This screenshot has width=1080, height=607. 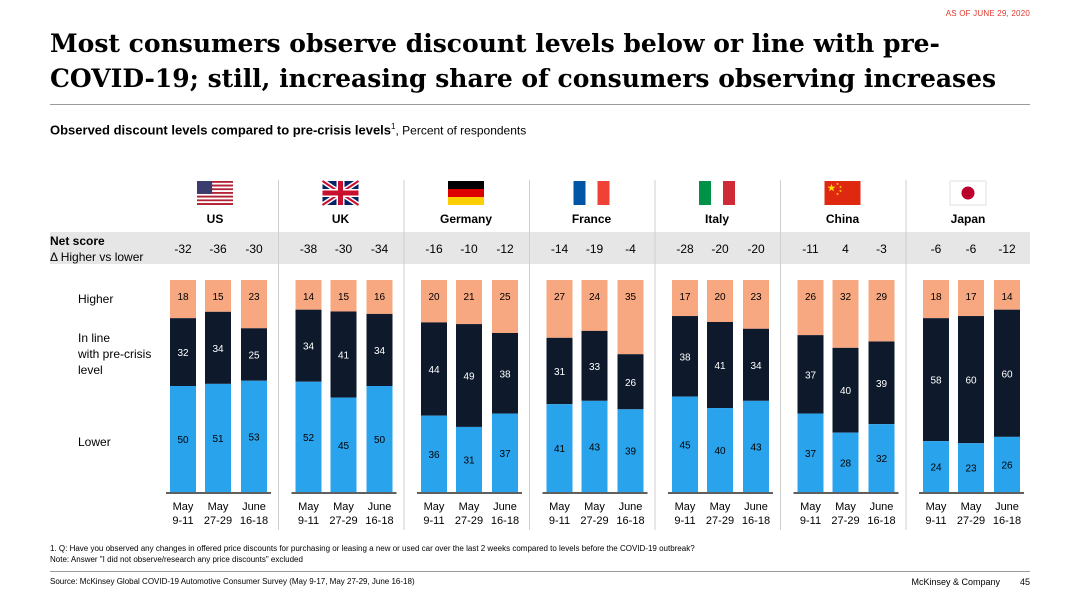 What do you see at coordinates (1024, 582) in the screenshot?
I see `page-number: 45` at bounding box center [1024, 582].